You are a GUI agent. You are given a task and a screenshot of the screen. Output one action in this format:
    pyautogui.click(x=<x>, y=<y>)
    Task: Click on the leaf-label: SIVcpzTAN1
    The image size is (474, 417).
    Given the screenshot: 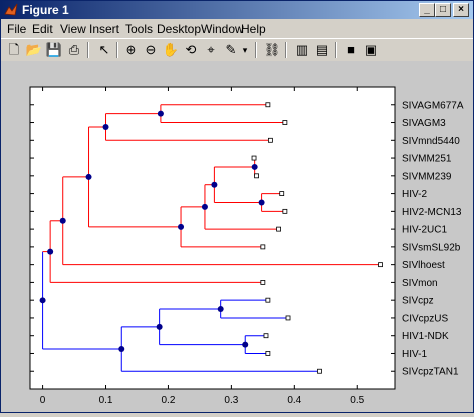 What is the action you would take?
    pyautogui.click(x=430, y=372)
    